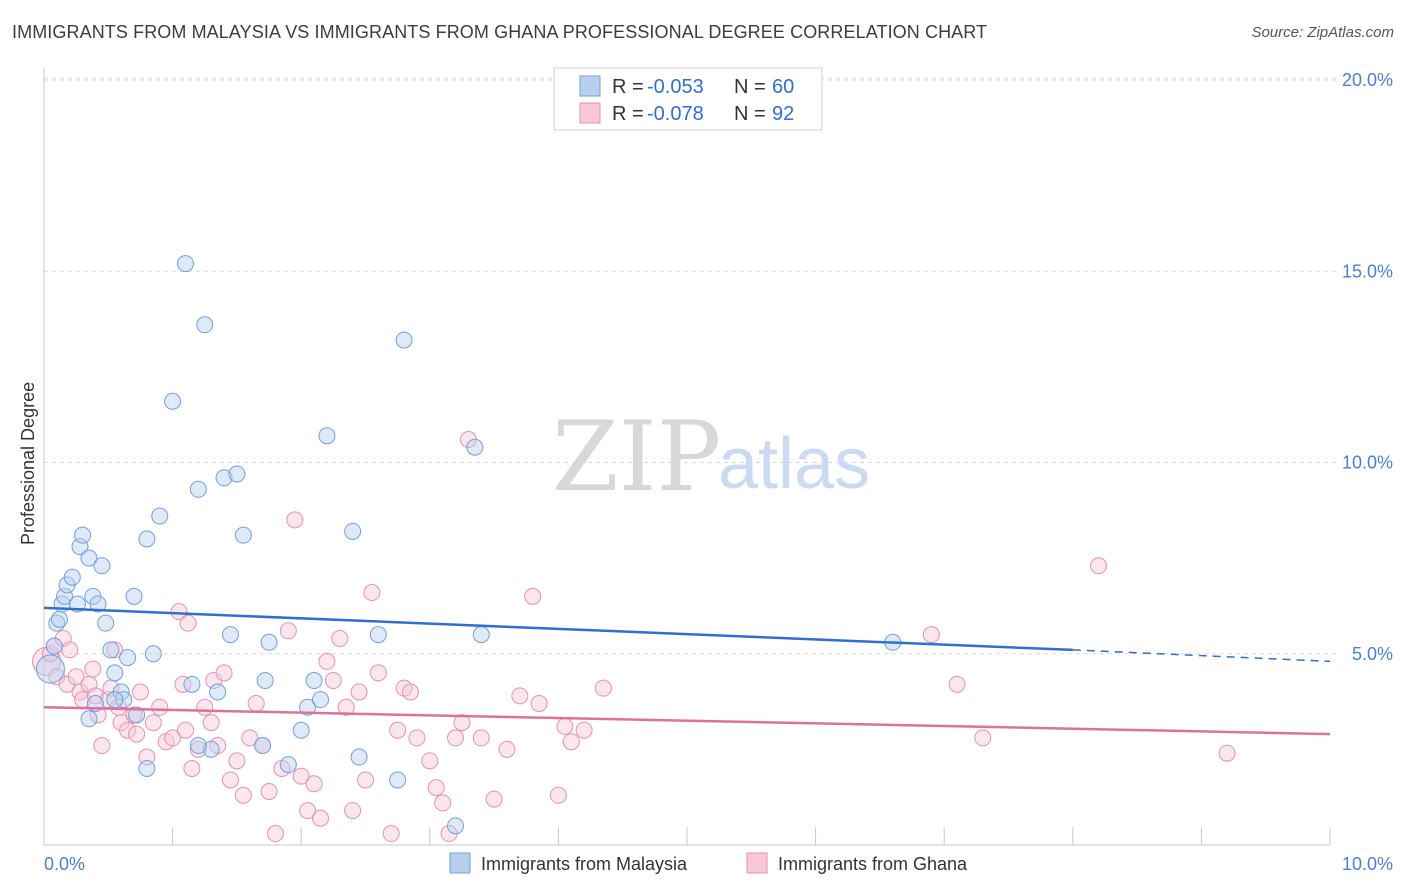 This screenshot has width=1406, height=892. Describe the element at coordinates (1201, 656) in the screenshot. I see `malaysia-trend-extension` at that location.